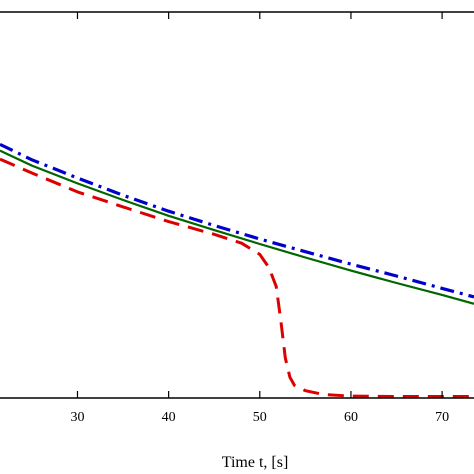  I want to click on x-tick-label: 50, so click(260, 417).